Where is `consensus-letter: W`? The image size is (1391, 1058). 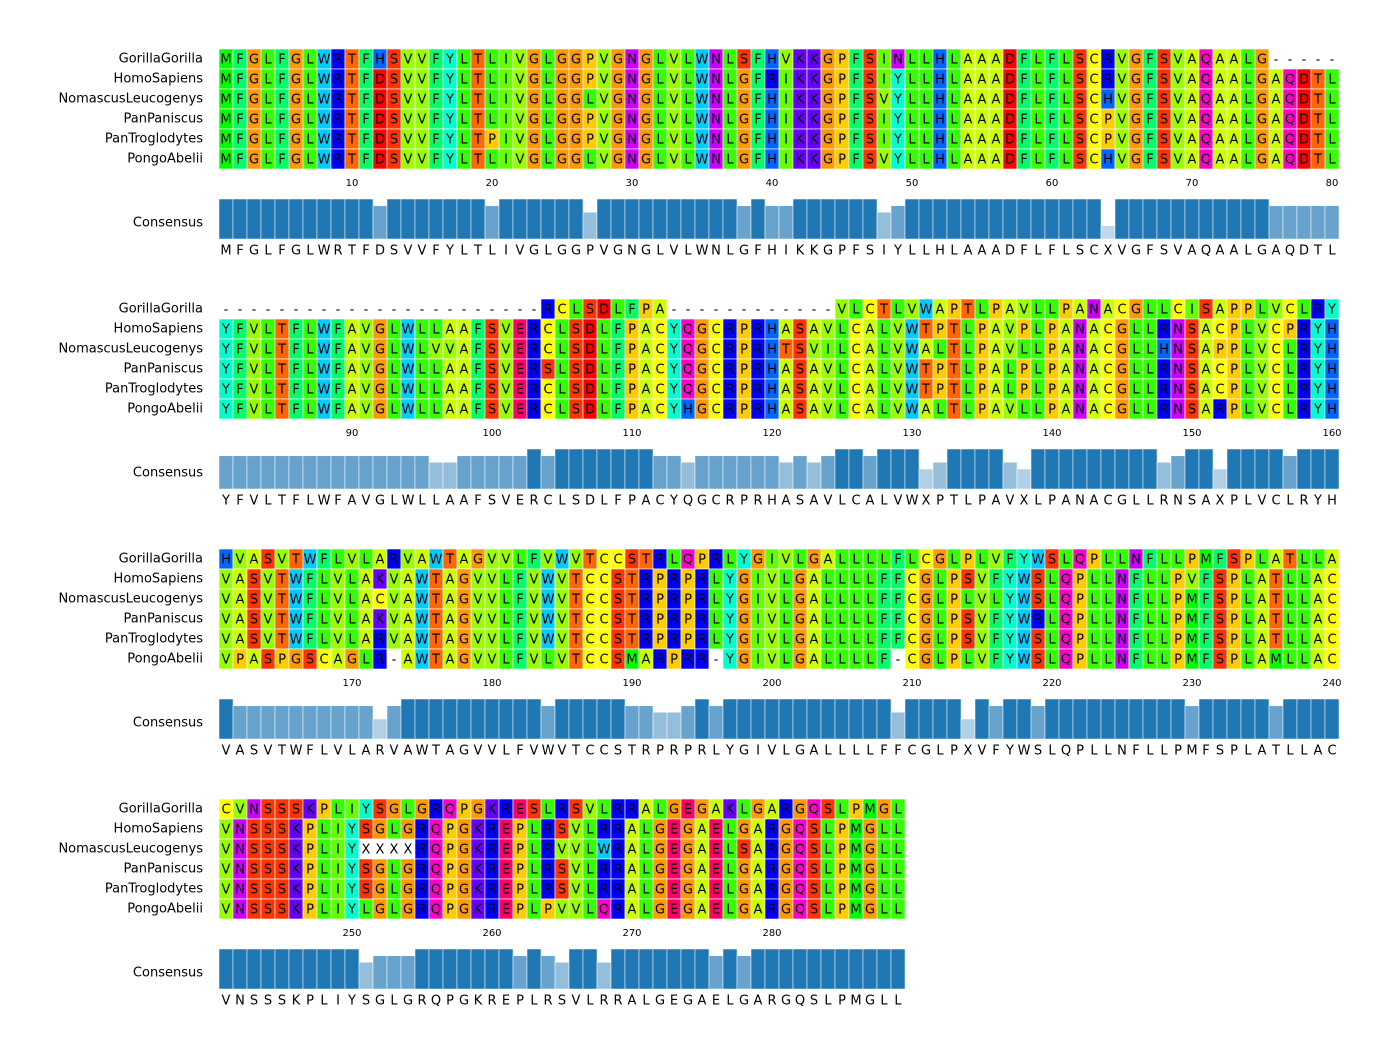 consensus-letter: W is located at coordinates (324, 251).